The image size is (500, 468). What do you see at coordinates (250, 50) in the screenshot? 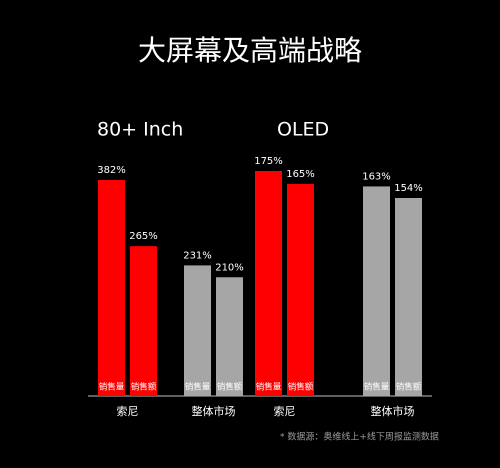
I see `page-title: 大屏幕及高端战略` at bounding box center [250, 50].